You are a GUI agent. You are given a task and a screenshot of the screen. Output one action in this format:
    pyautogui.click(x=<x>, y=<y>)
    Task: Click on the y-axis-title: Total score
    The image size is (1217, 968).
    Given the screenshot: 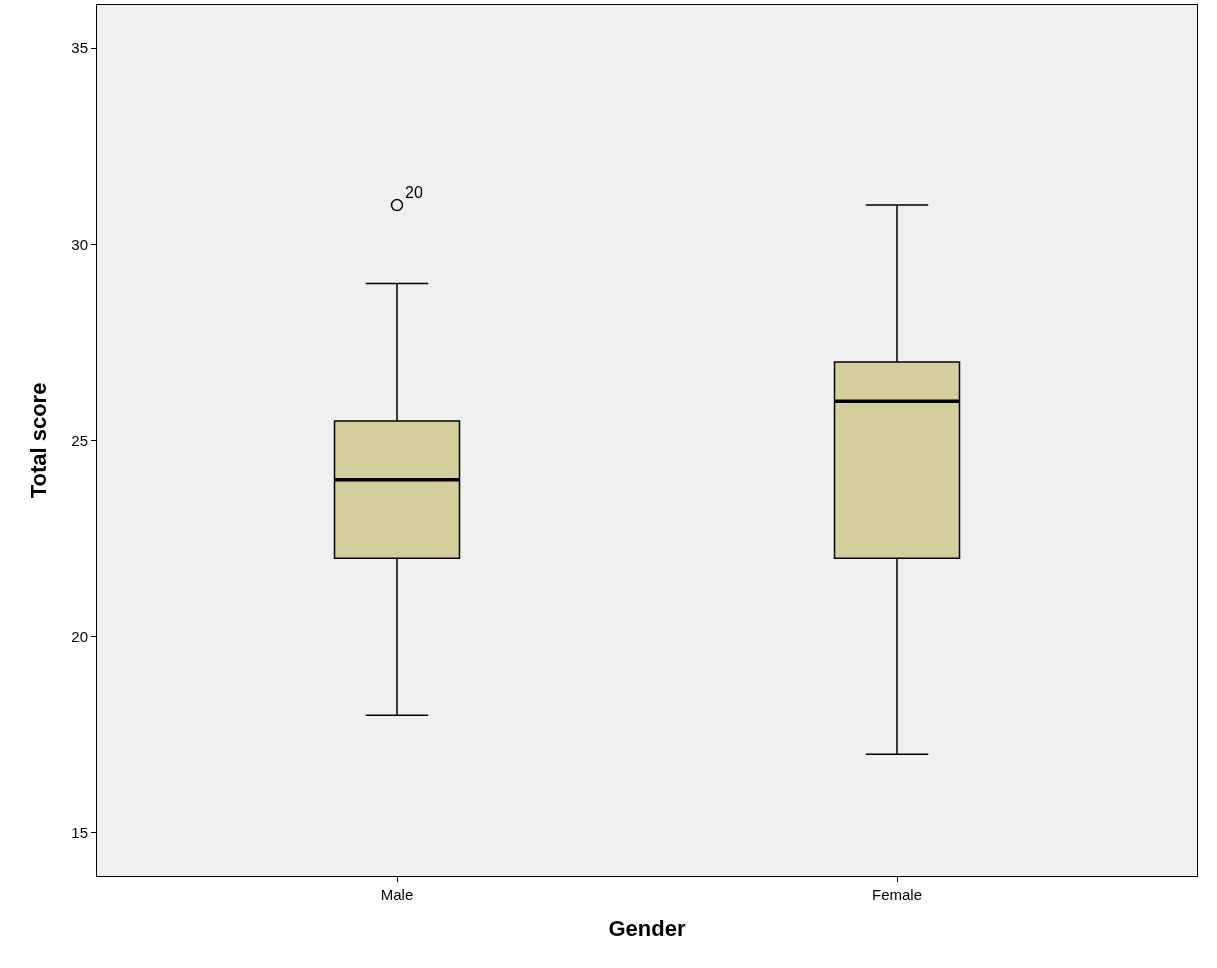 What is the action you would take?
    pyautogui.click(x=39, y=440)
    